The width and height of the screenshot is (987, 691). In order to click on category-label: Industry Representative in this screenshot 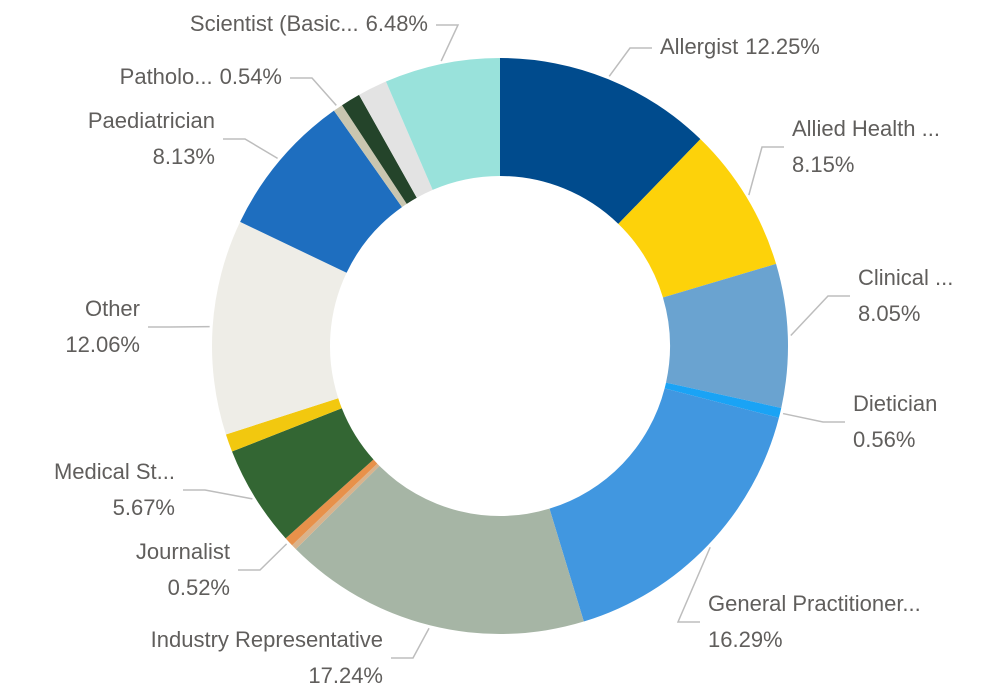, I will do `click(267, 639)`.